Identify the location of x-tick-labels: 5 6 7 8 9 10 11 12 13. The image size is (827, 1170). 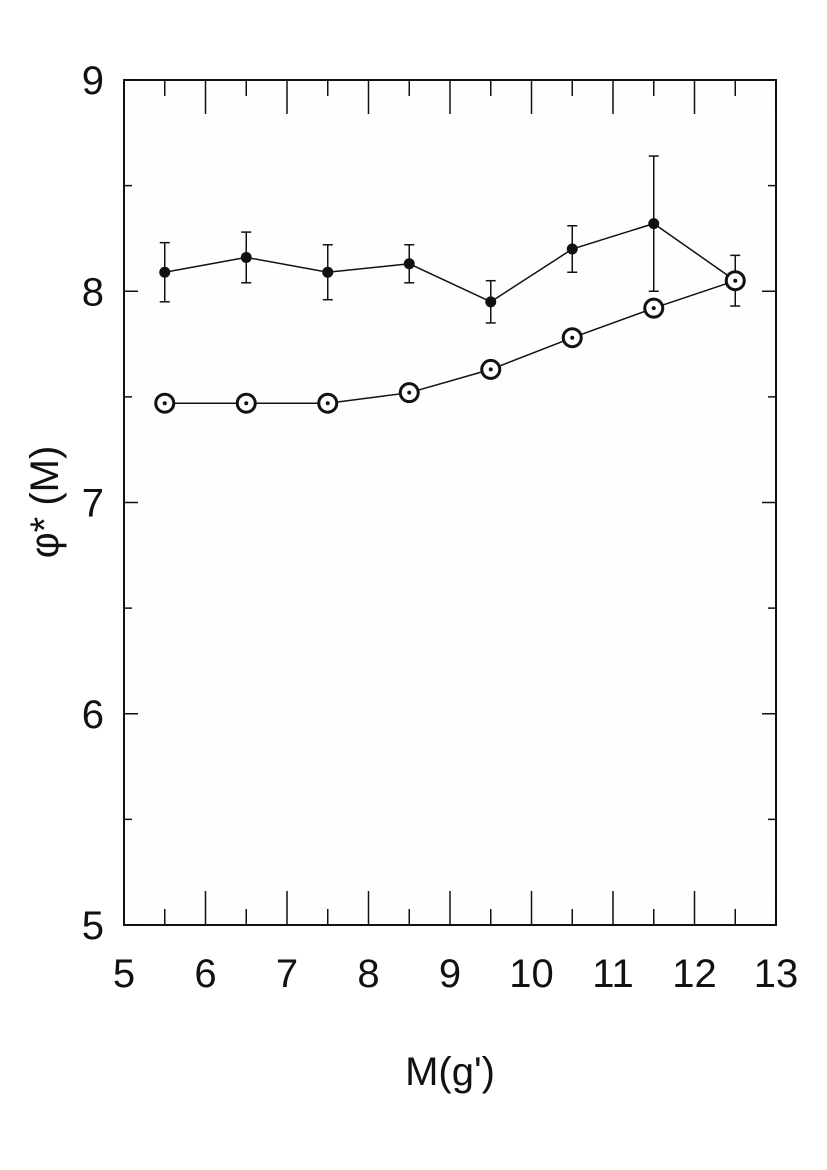
(455, 974).